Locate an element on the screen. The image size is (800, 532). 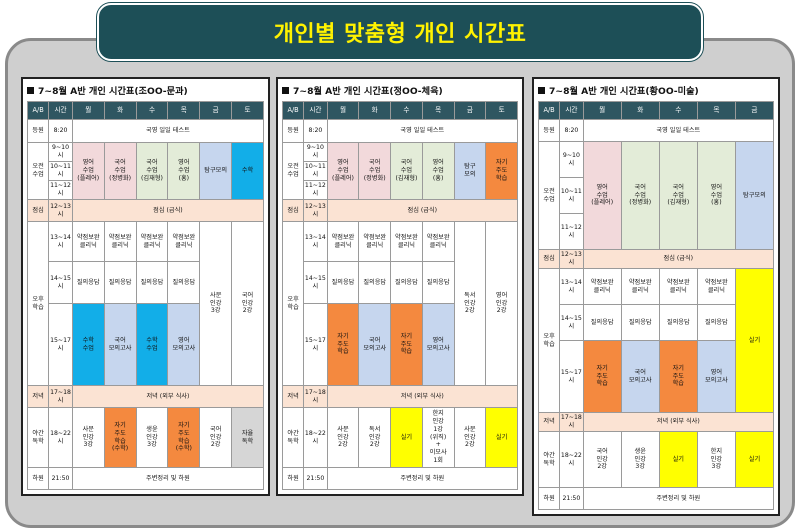
schedule-cell: 자기 주도 학습 (수학) is located at coordinates (184, 437).